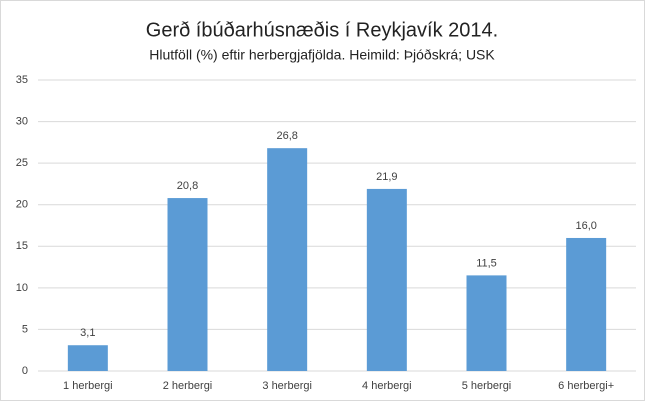  Describe the element at coordinates (387, 386) in the screenshot. I see `x-tick-label: 4 herbergi` at that location.